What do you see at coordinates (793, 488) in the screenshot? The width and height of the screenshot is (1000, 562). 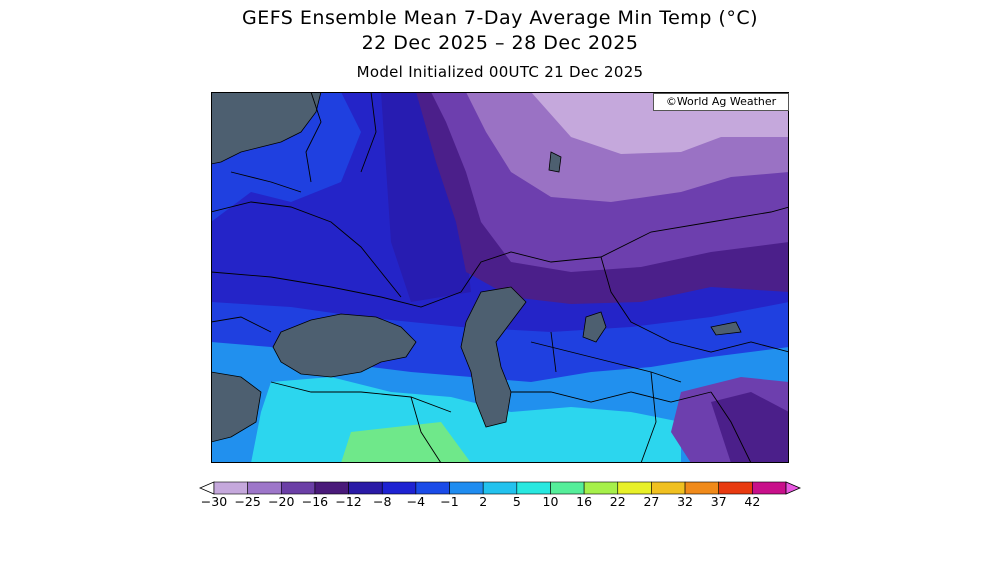 I see `legend-arrow-high` at bounding box center [793, 488].